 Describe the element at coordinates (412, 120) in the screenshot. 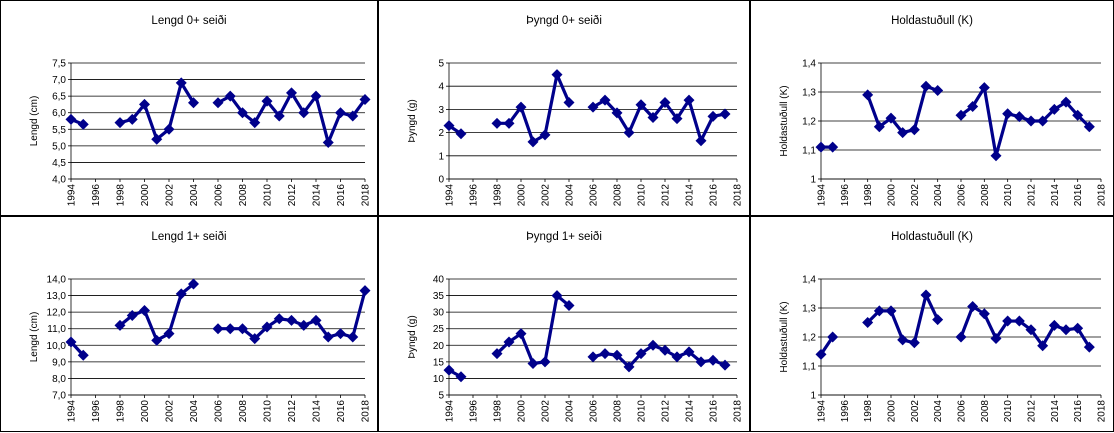

I see `y-axis-label: Þyngd (g)` at that location.